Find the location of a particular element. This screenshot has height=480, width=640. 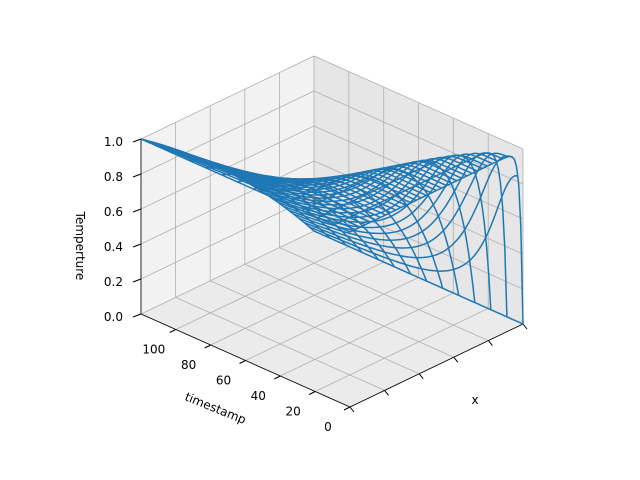

timestamp-tick-label: 60 is located at coordinates (223, 381).